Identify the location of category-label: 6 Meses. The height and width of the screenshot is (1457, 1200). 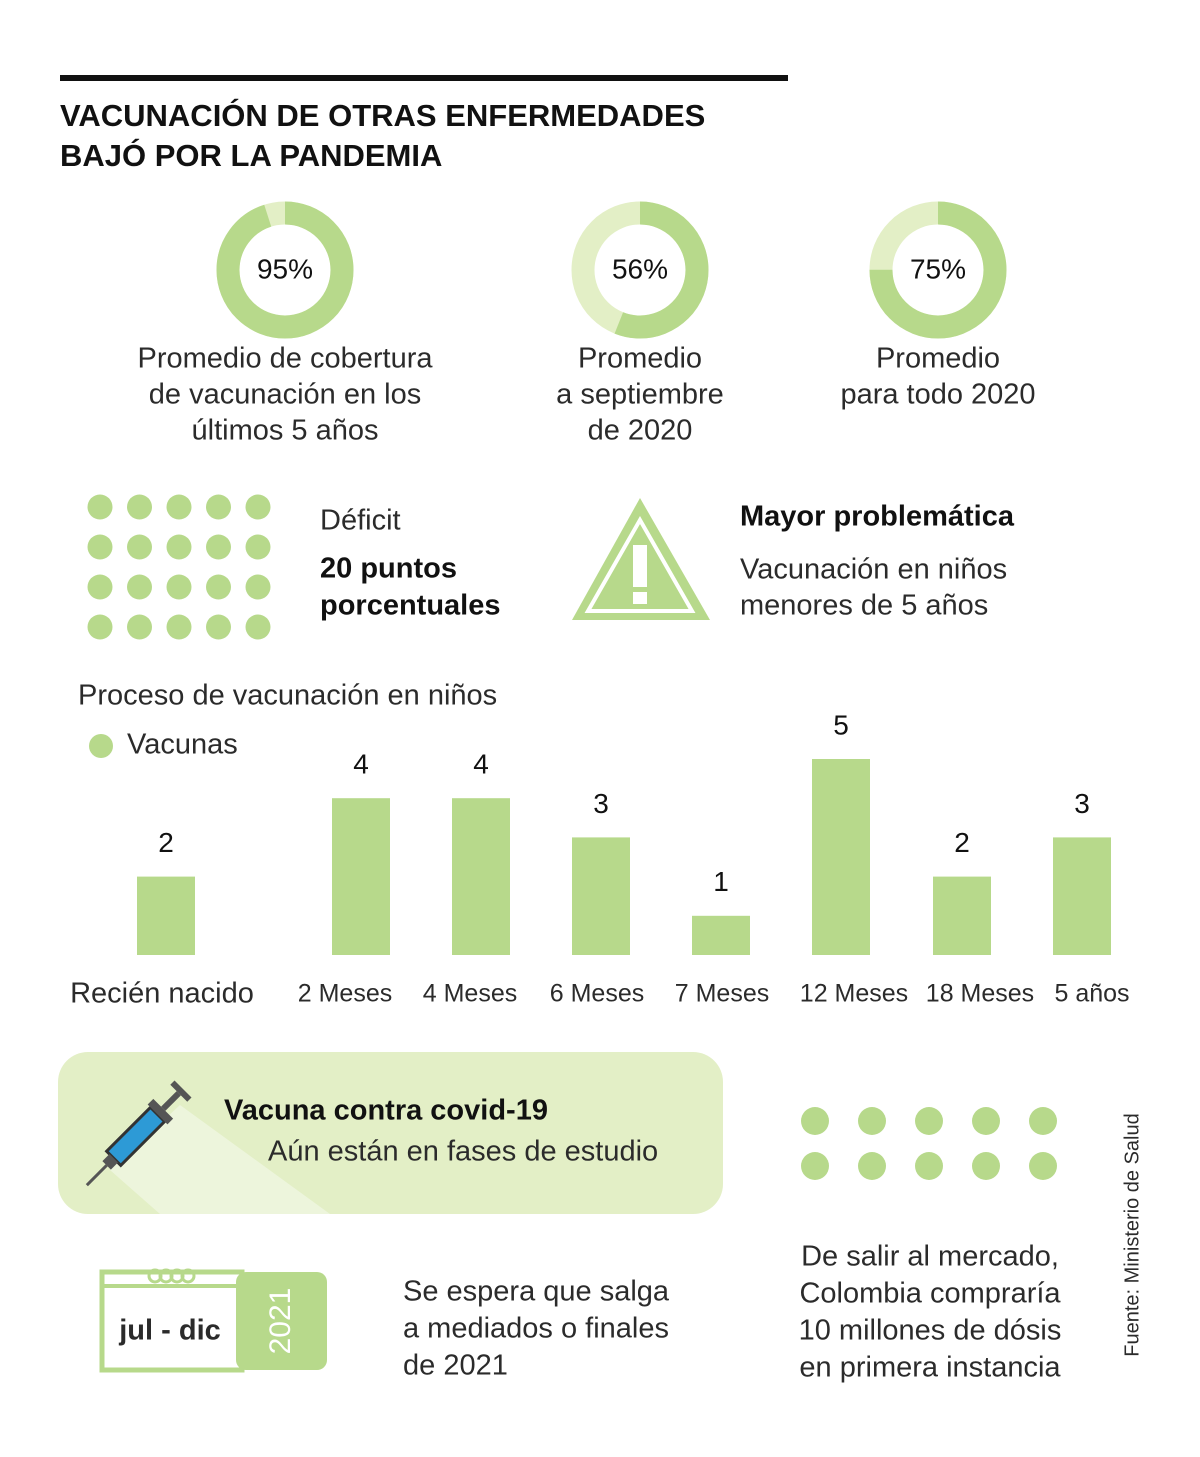
(597, 994).